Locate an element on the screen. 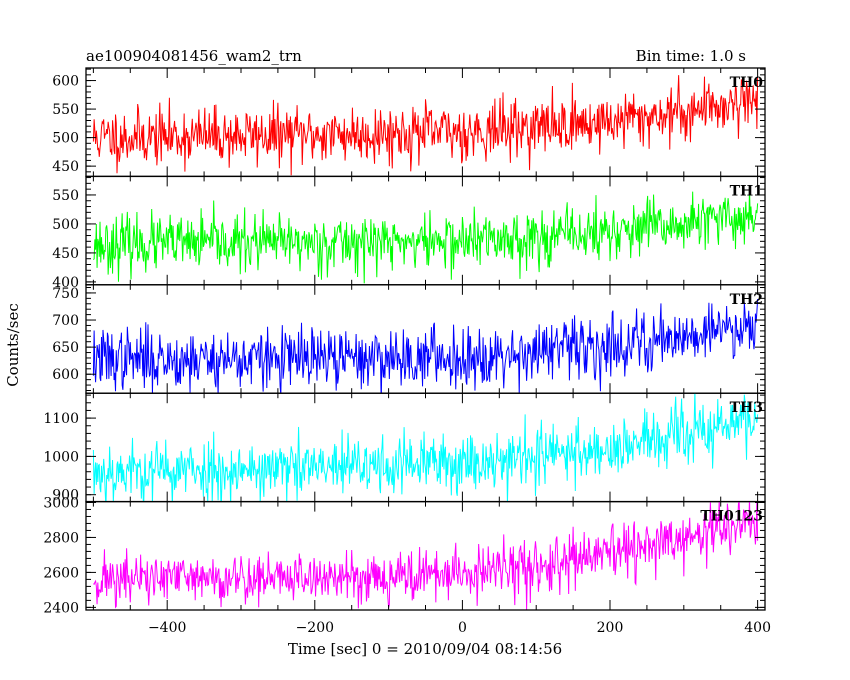  y-tick-label: 400 is located at coordinates (65, 283).